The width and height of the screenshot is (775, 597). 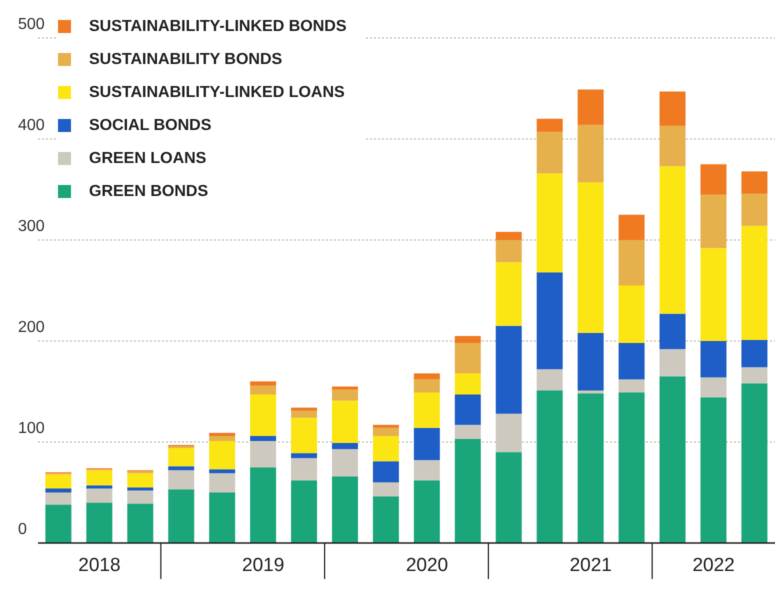 I want to click on x-tick-label: 2021, so click(x=591, y=565).